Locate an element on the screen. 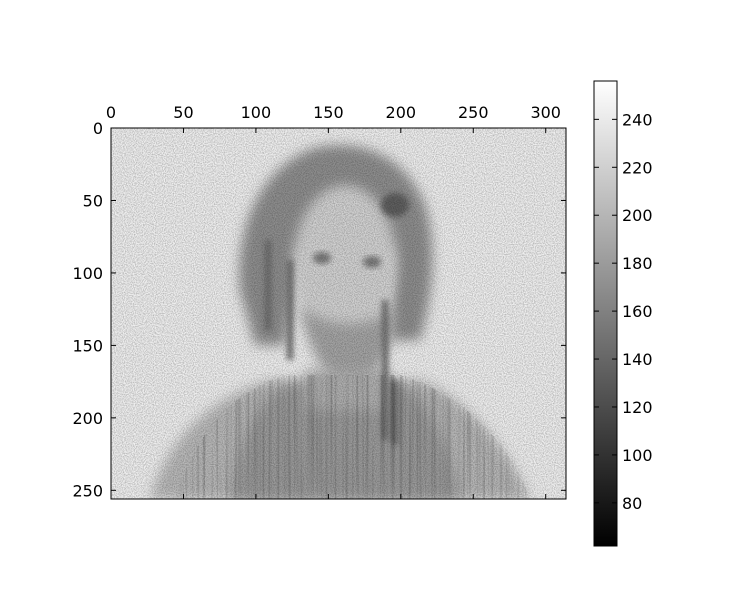 This screenshot has height=600, width=733. x-tick-label: 50 is located at coordinates (183, 112).